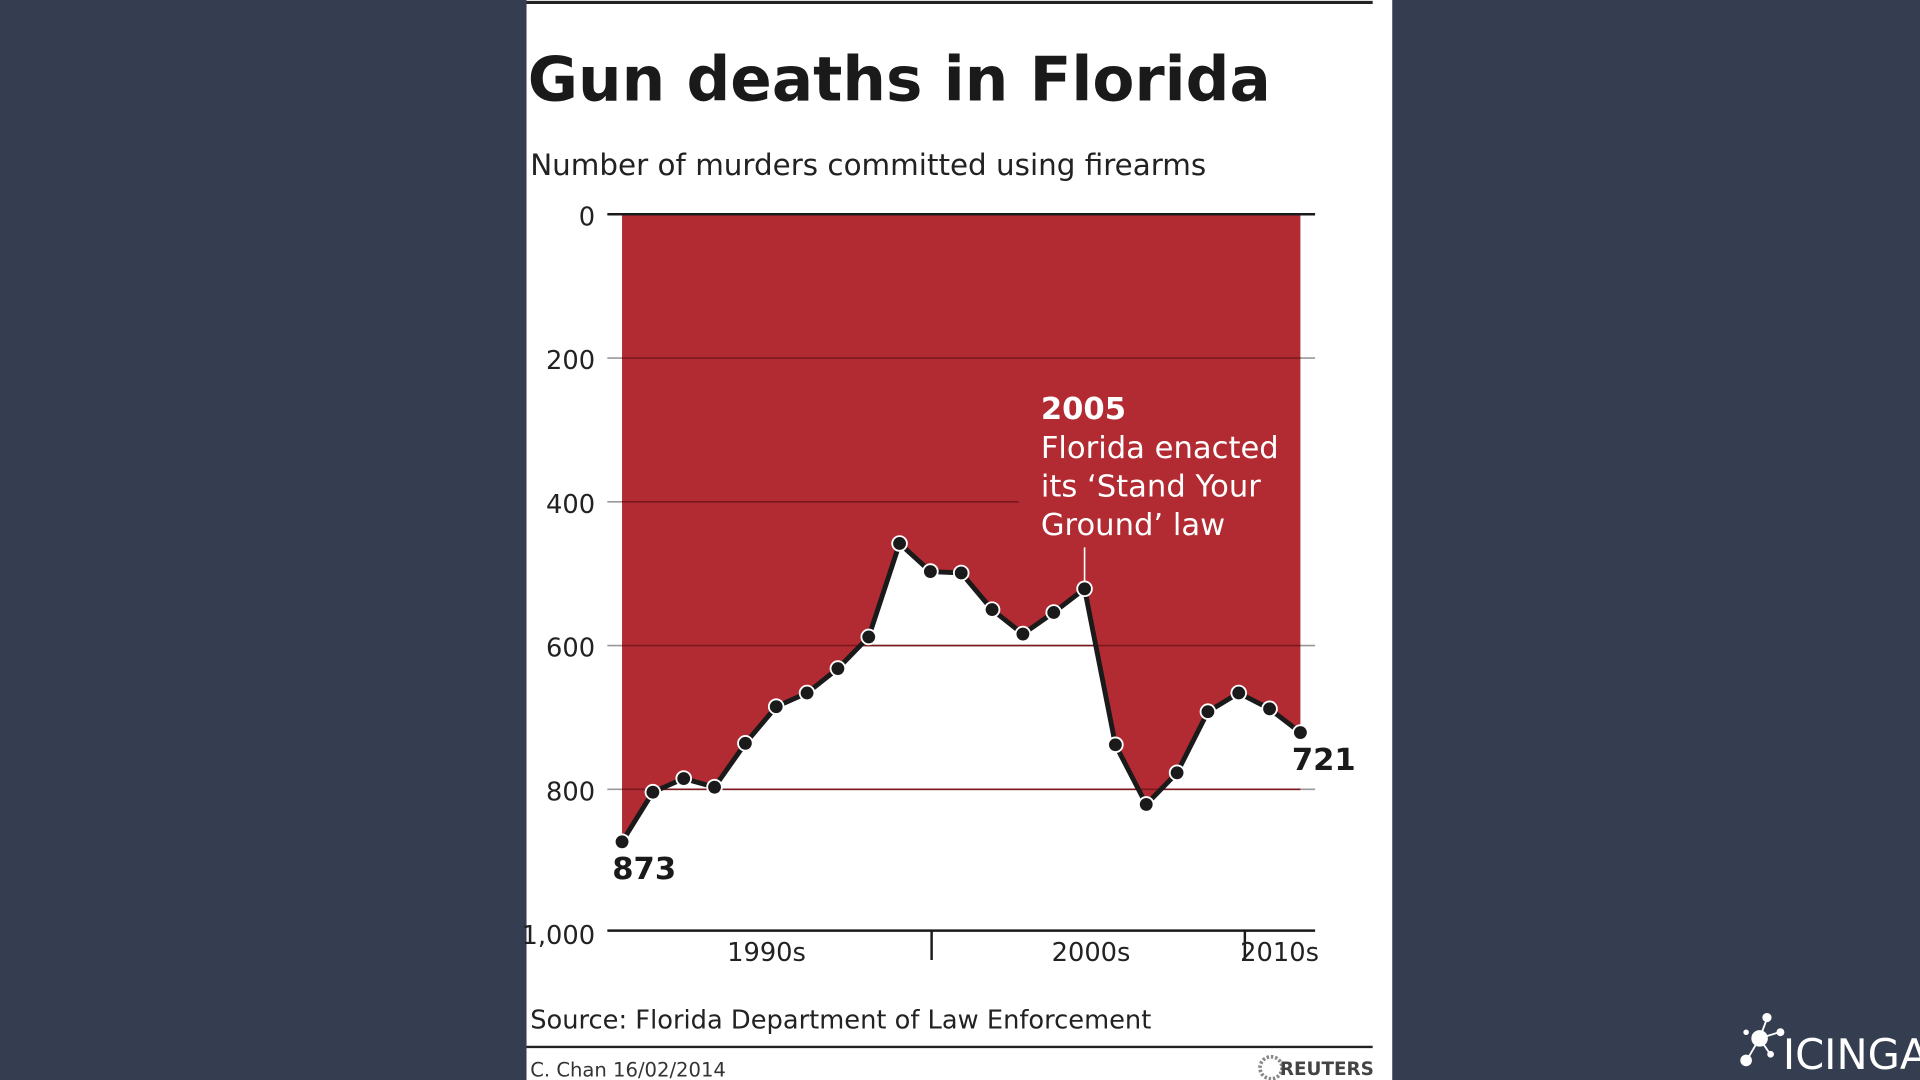  What do you see at coordinates (899, 79) in the screenshot?
I see `chart-title: Gun deaths in Florida` at bounding box center [899, 79].